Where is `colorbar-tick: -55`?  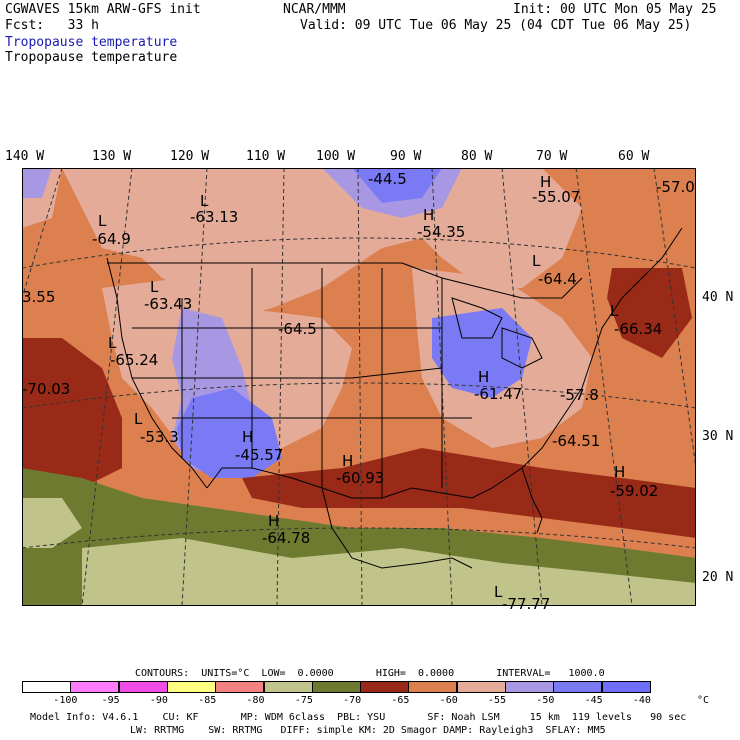
colorbar-tick: -55 is located at coordinates (497, 700).